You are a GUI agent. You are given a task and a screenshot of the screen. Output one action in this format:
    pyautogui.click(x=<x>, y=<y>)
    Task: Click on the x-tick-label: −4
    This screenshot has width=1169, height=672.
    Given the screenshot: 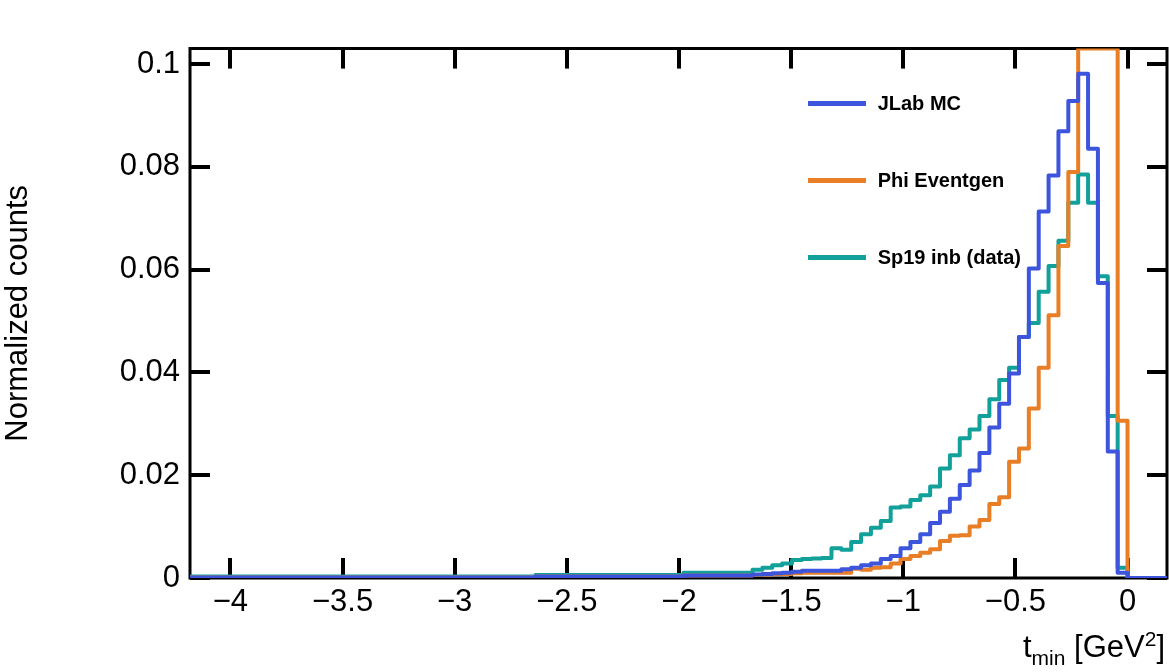 What is the action you would take?
    pyautogui.click(x=230, y=601)
    